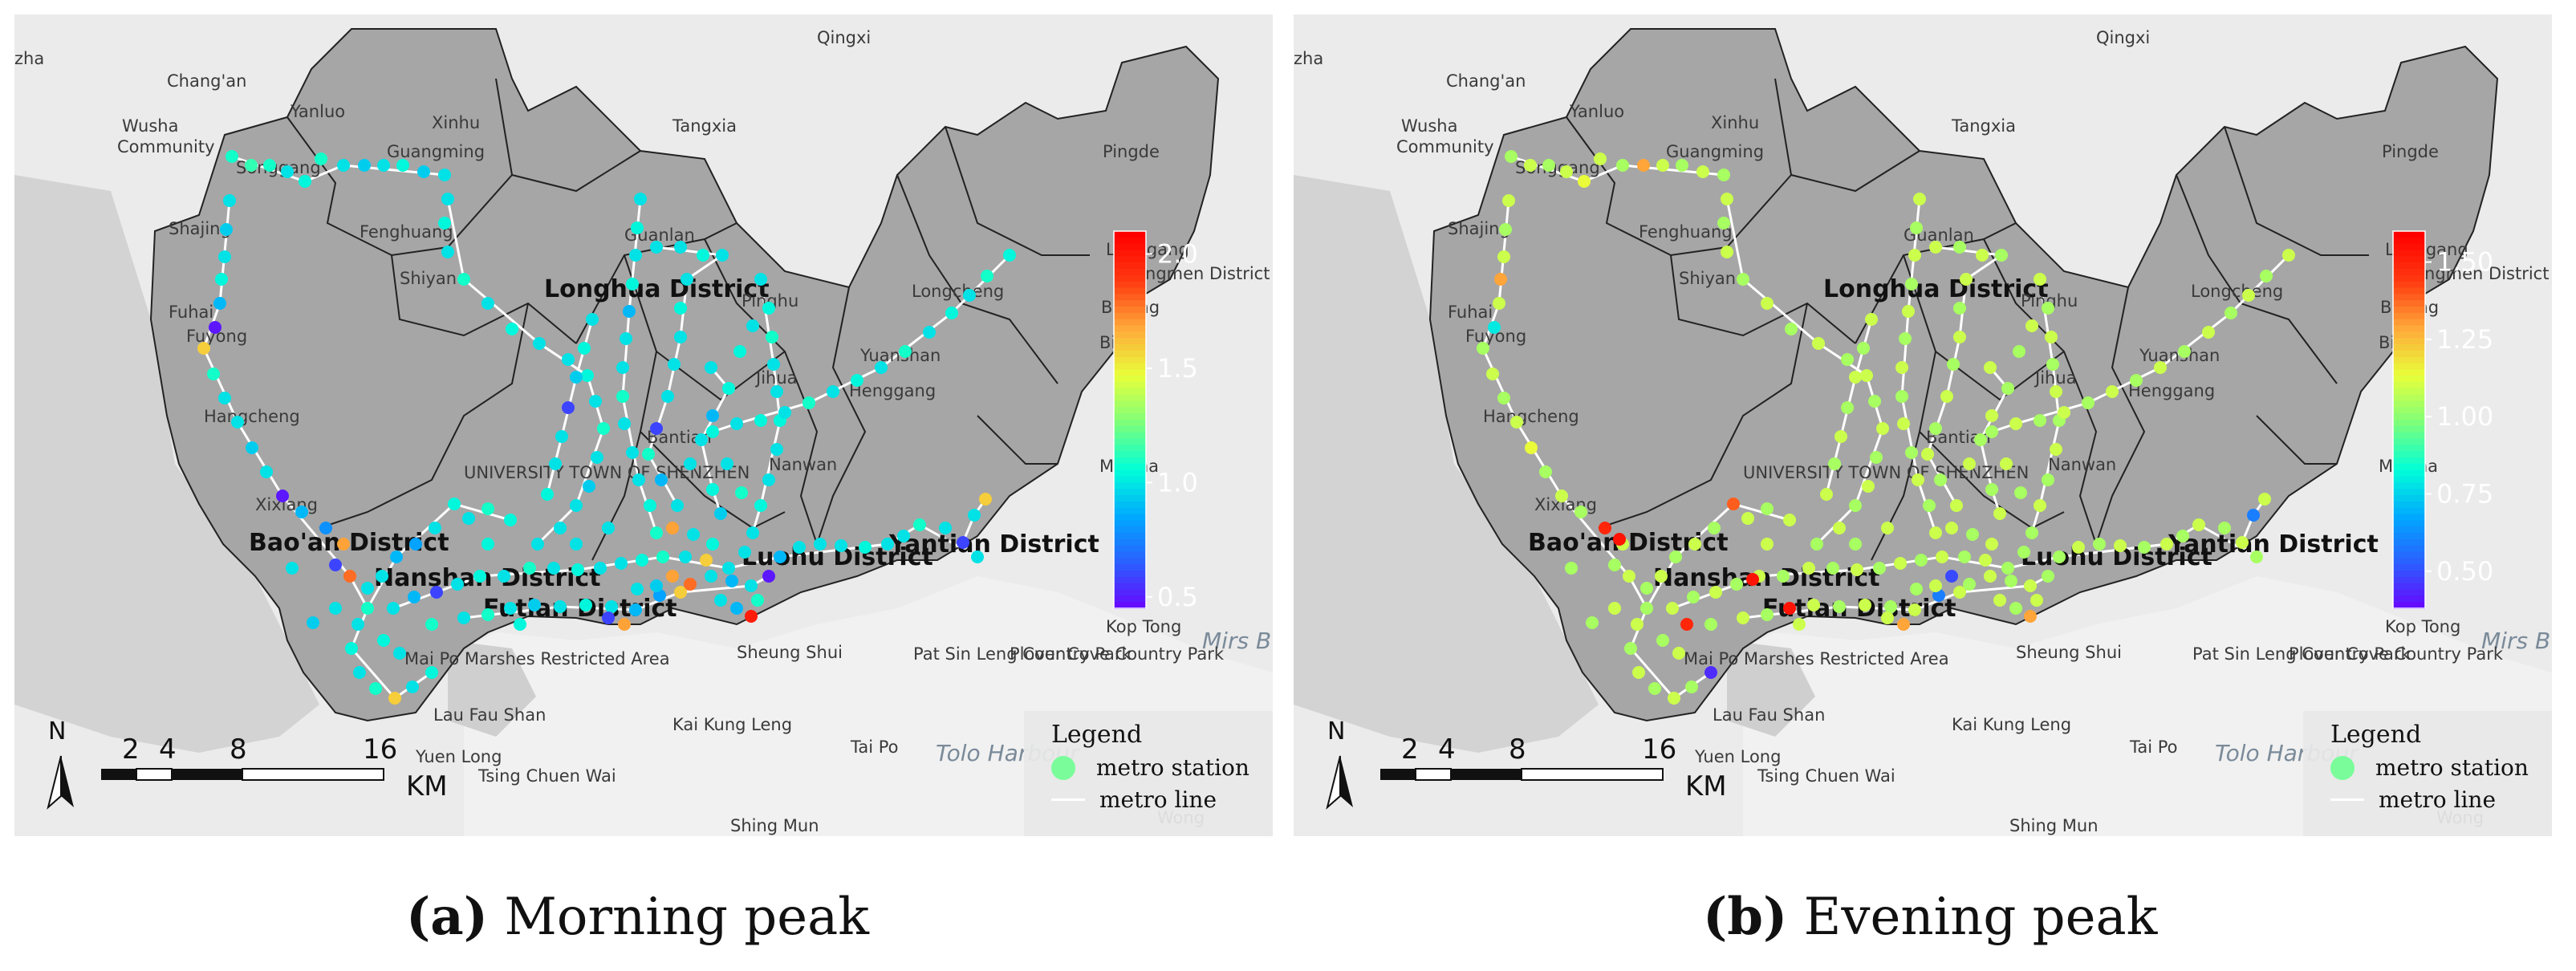  I want to click on colorbar-tick-label: 1.50, so click(2464, 262).